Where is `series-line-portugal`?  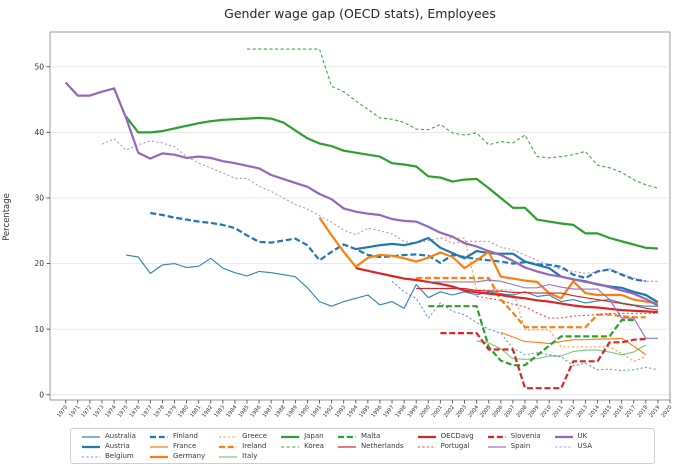 series-line-portugal is located at coordinates (567, 307).